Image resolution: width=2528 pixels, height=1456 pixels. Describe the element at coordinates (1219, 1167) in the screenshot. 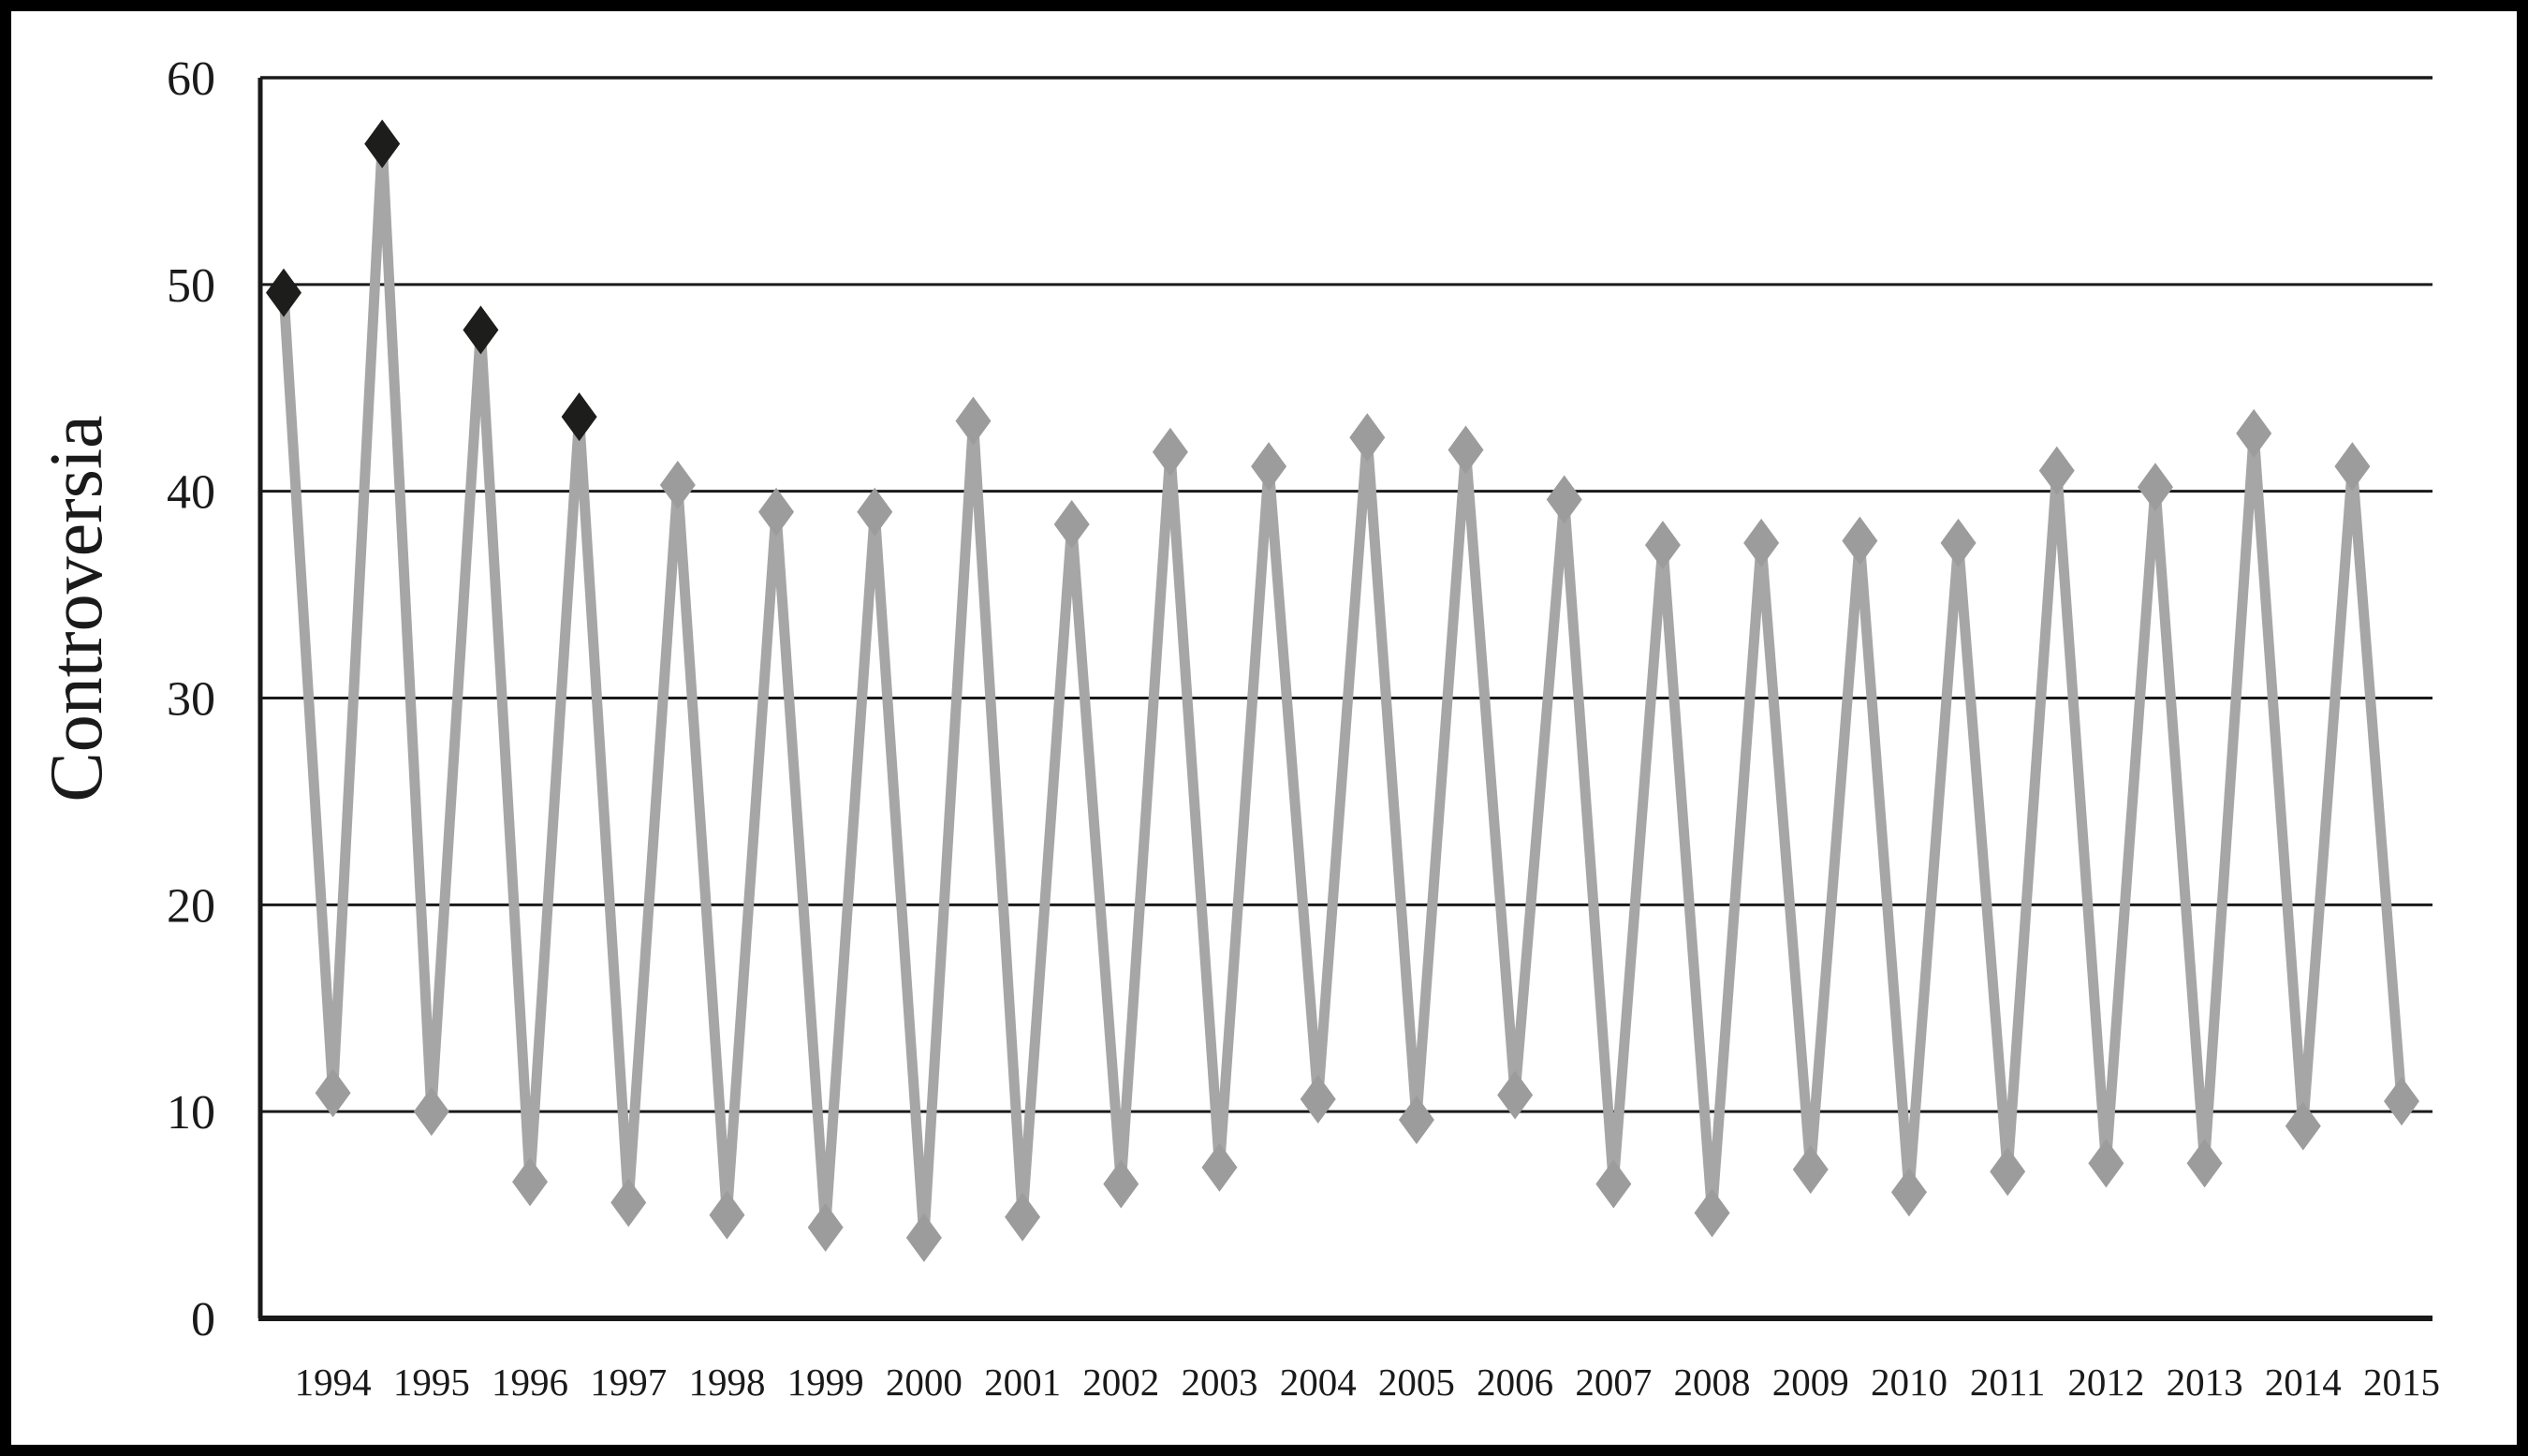

I see `data-point-marker-2003-low` at that location.